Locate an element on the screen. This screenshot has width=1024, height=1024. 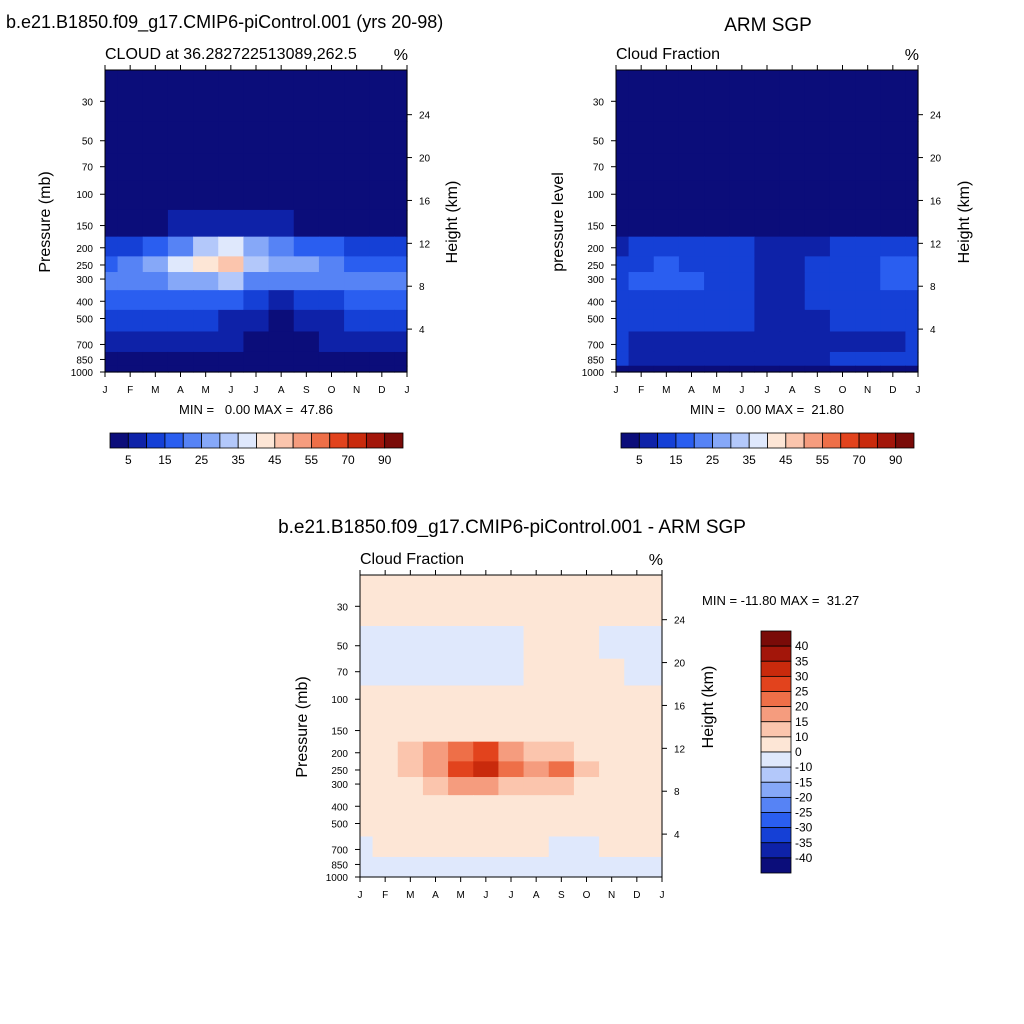
y-tick-label: 700 is located at coordinates (339, 850).